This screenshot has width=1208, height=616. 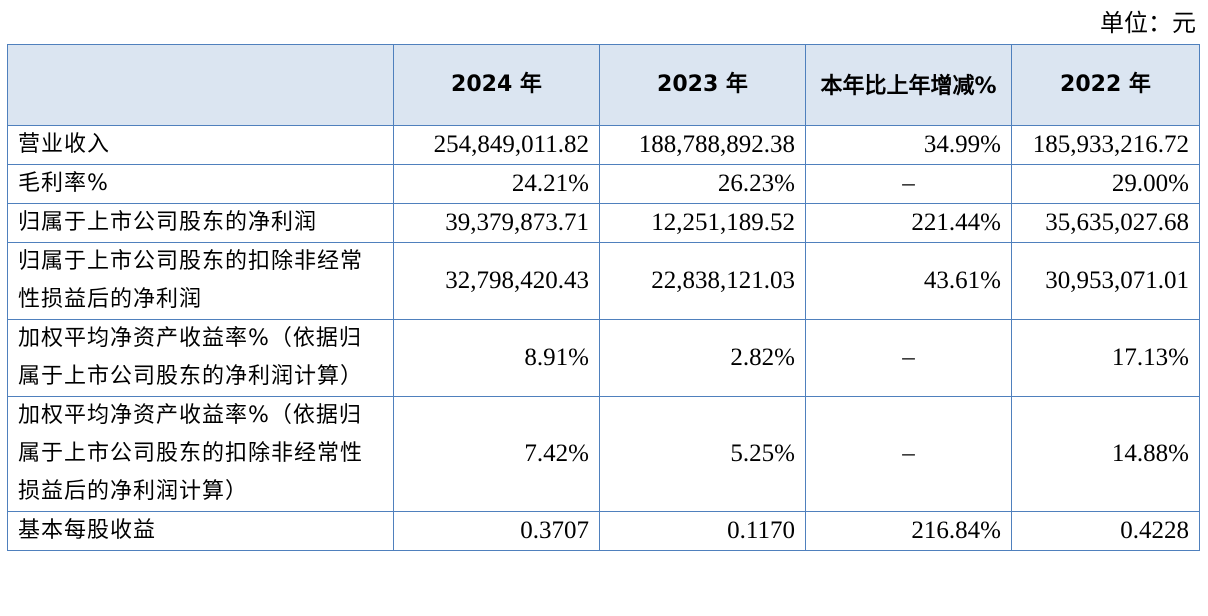 What do you see at coordinates (702, 454) in the screenshot?
I see `value-2023: 5.25%` at bounding box center [702, 454].